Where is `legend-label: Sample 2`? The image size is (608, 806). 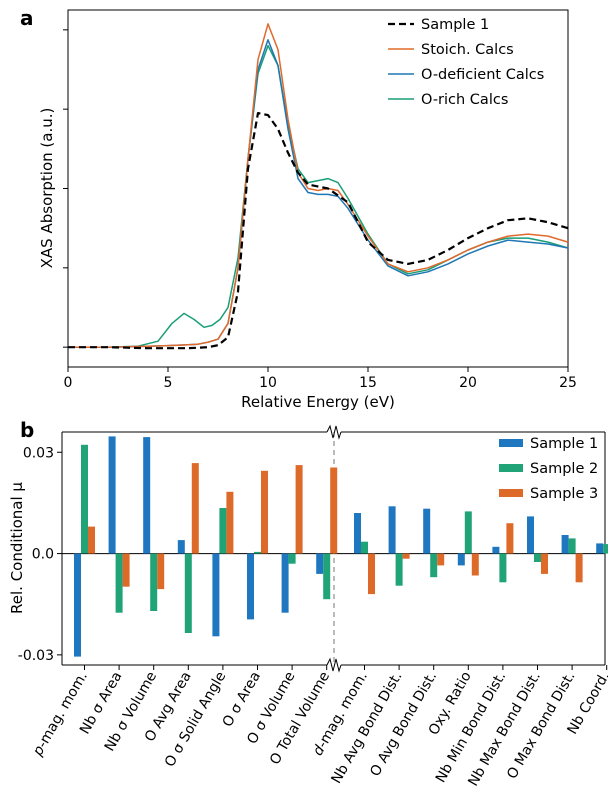
legend-label: Sample 2 is located at coordinates (564, 469).